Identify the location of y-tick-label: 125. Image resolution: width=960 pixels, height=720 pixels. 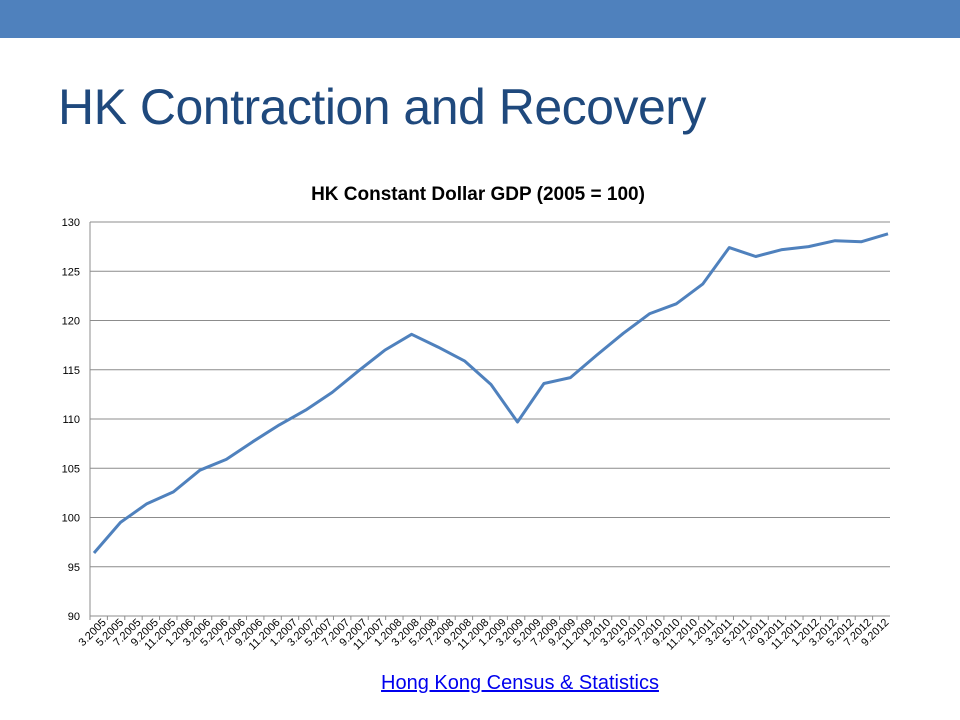
(71, 272).